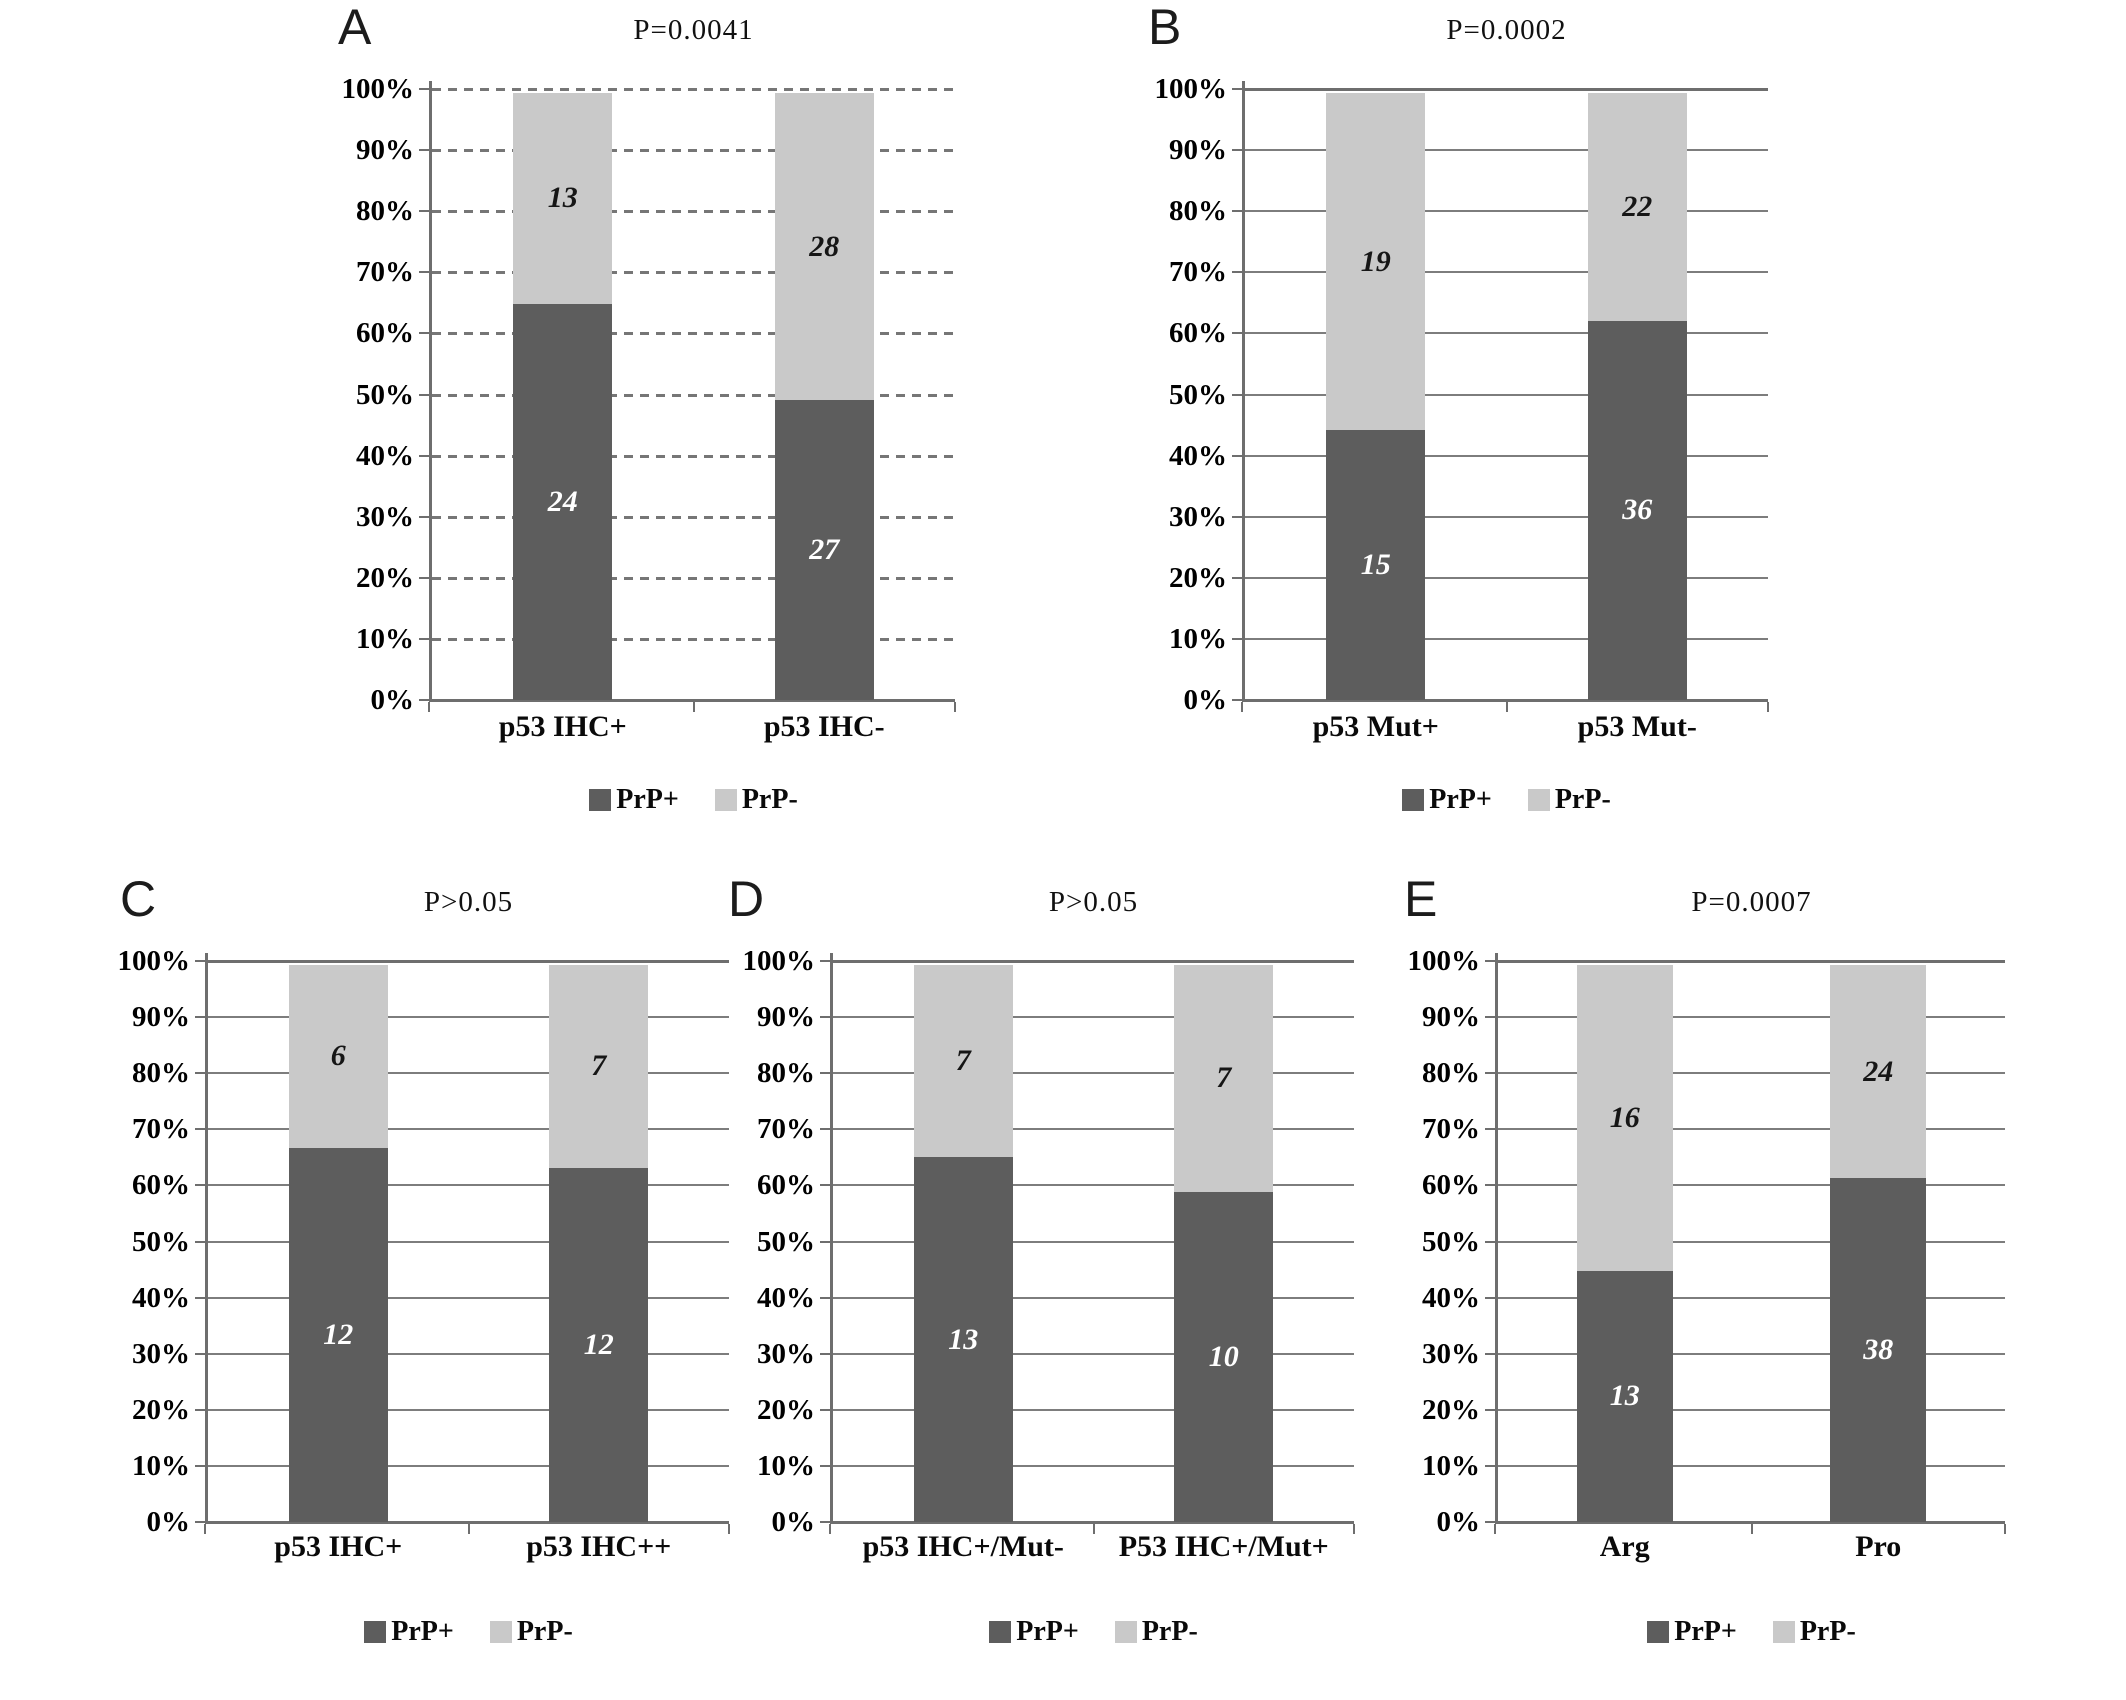 The height and width of the screenshot is (1700, 2126). What do you see at coordinates (1047, 1631) in the screenshot?
I see `legend-label: PrP+` at bounding box center [1047, 1631].